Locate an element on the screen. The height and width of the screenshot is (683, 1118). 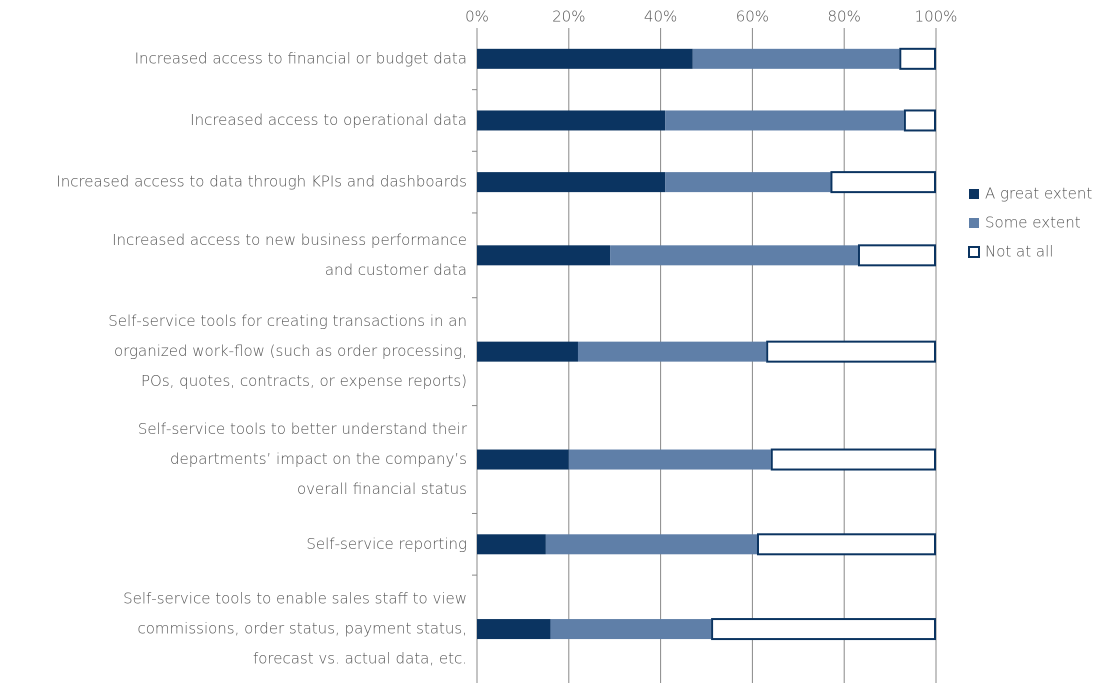
y-tick-label: departments’ impact on the company’s is located at coordinates (318, 459).